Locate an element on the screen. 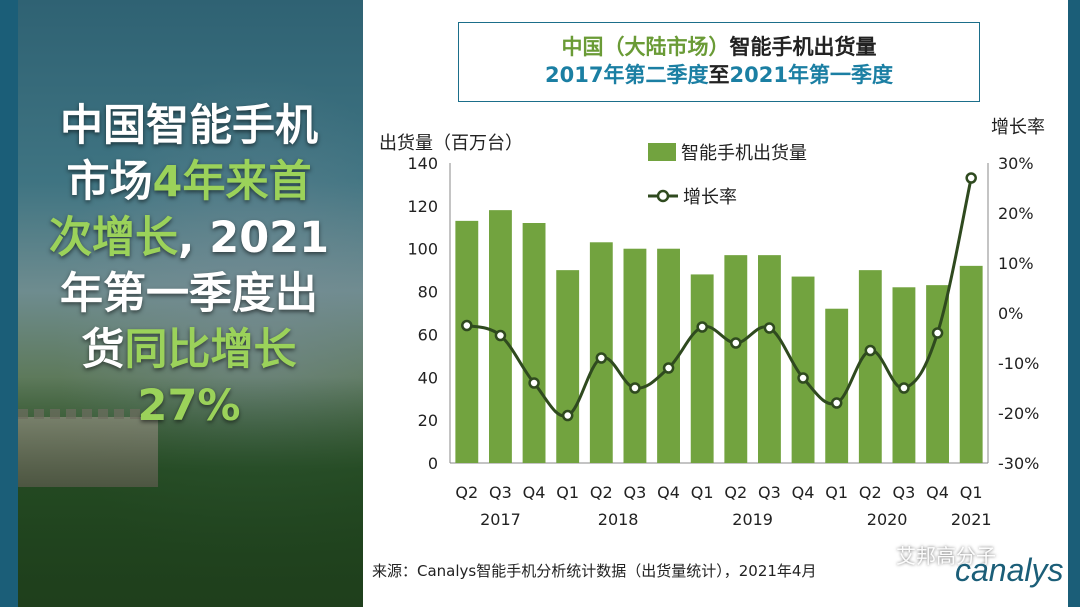  y-tick-label: 100 is located at coordinates (422, 249).